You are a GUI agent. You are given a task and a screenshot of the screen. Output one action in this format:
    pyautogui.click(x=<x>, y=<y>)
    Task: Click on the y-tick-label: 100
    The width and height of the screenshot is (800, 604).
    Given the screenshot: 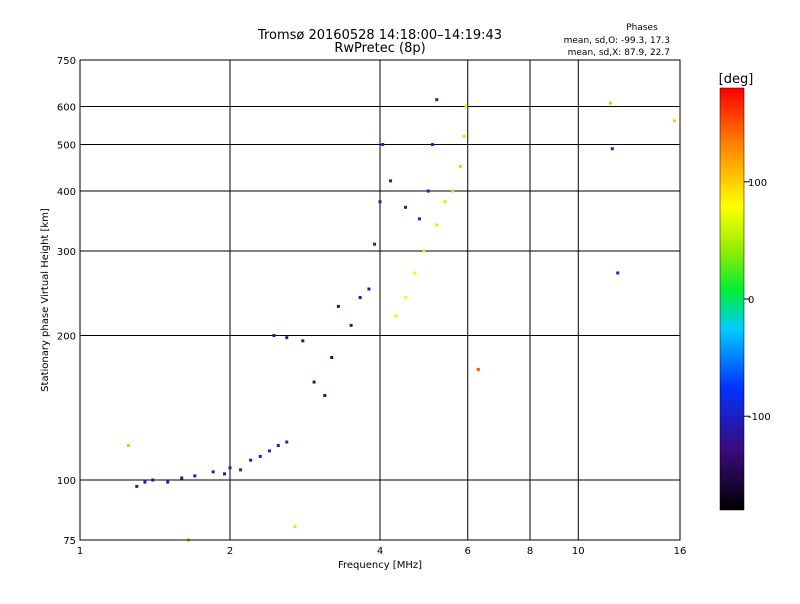 What is the action you would take?
    pyautogui.click(x=66, y=481)
    